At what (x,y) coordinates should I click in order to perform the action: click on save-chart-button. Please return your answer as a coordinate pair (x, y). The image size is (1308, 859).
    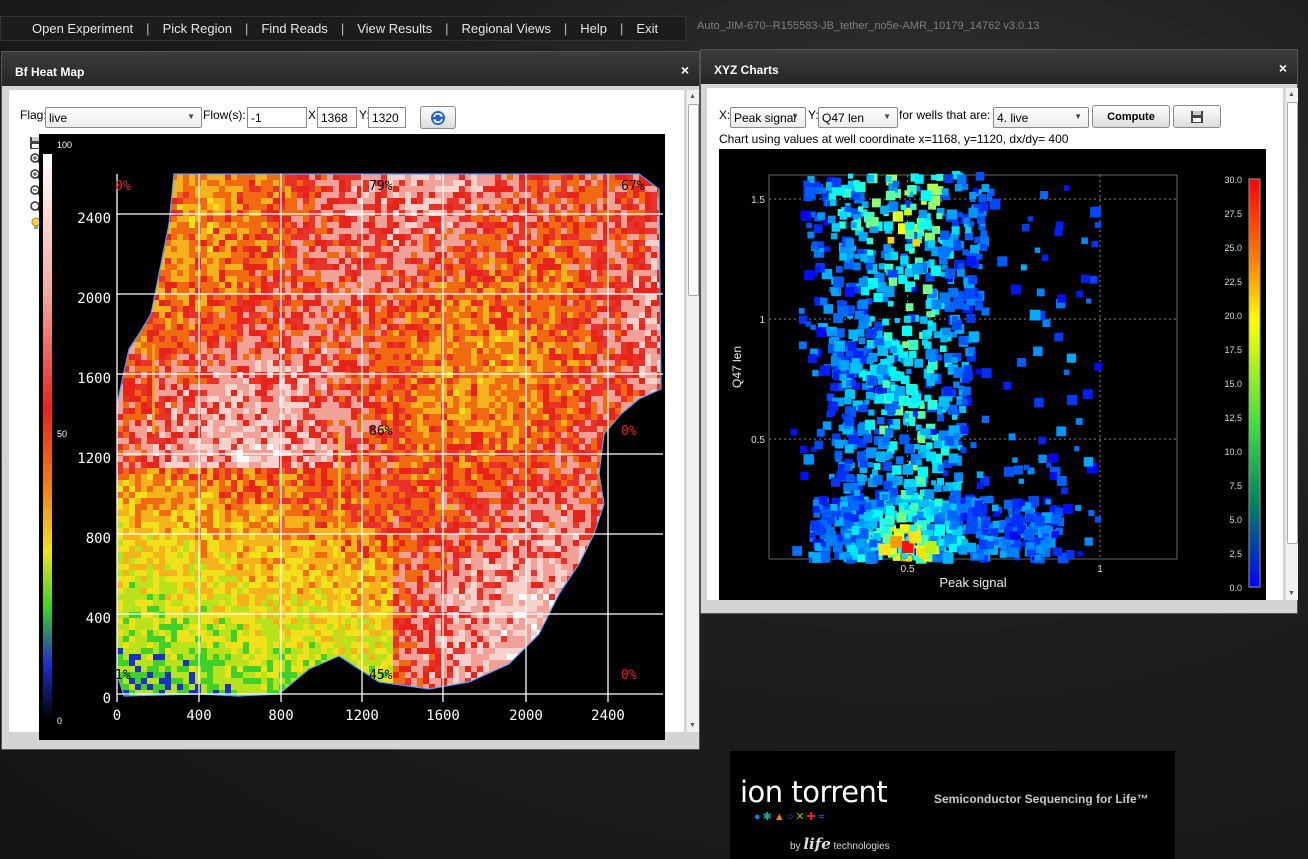
    Looking at the image, I should click on (1197, 116).